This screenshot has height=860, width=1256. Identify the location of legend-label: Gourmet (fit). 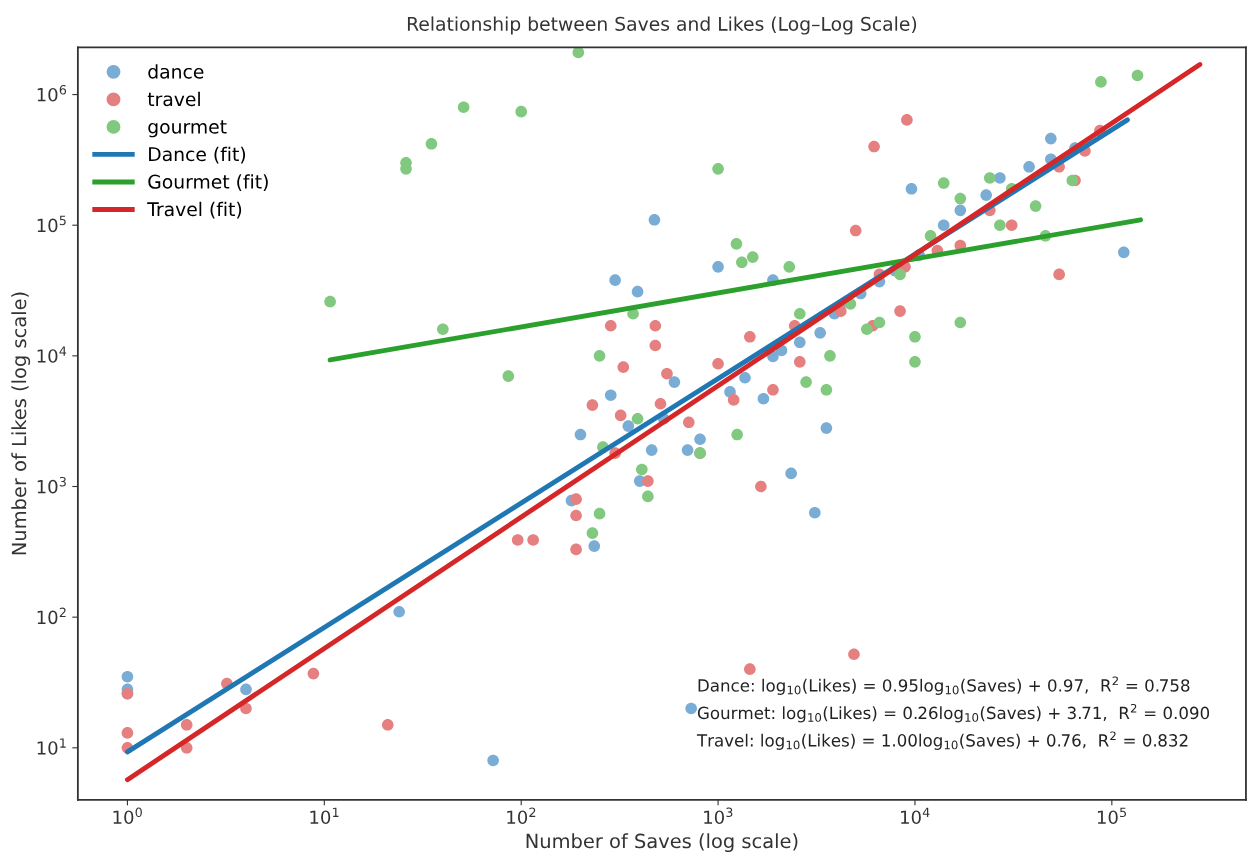
(208, 182).